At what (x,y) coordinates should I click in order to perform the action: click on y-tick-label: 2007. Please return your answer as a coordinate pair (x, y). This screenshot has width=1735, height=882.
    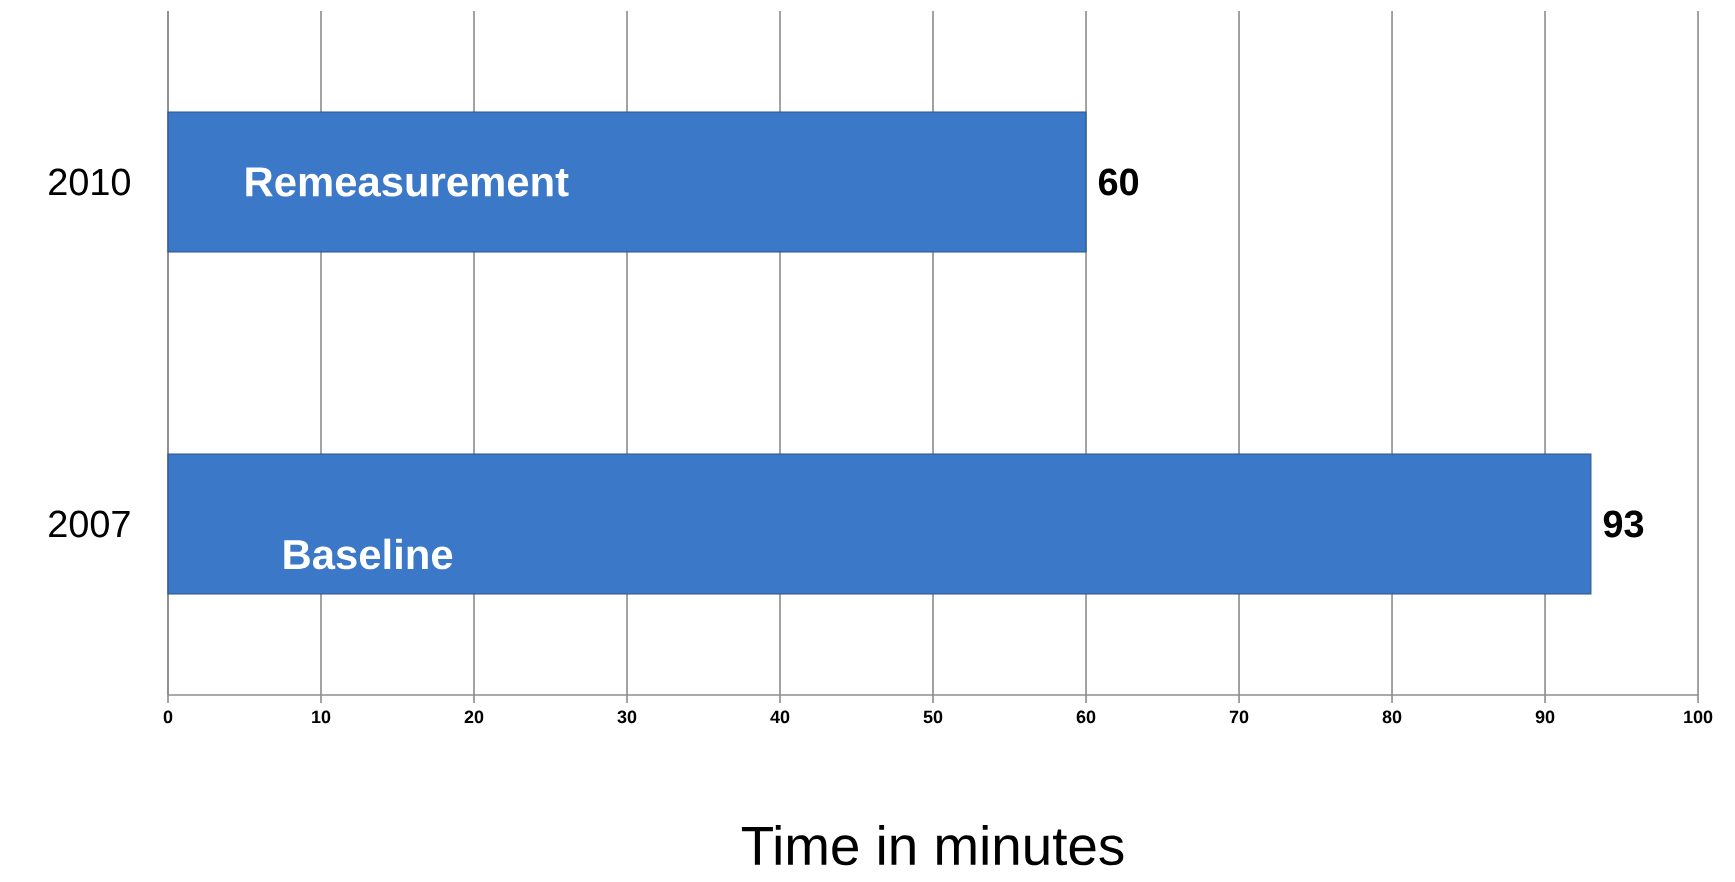
    Looking at the image, I should click on (89, 524).